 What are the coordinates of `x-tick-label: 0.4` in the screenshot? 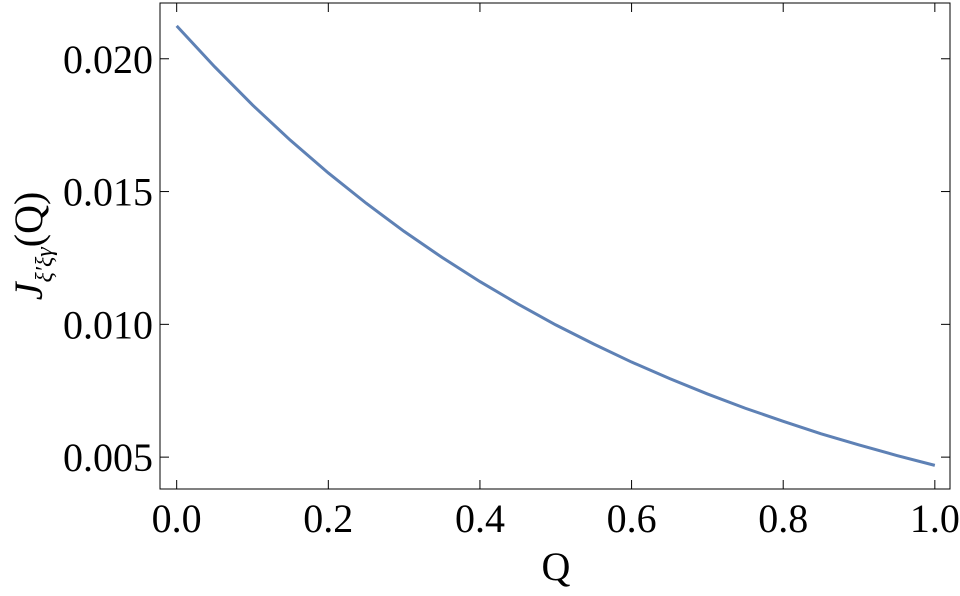 It's located at (480, 518).